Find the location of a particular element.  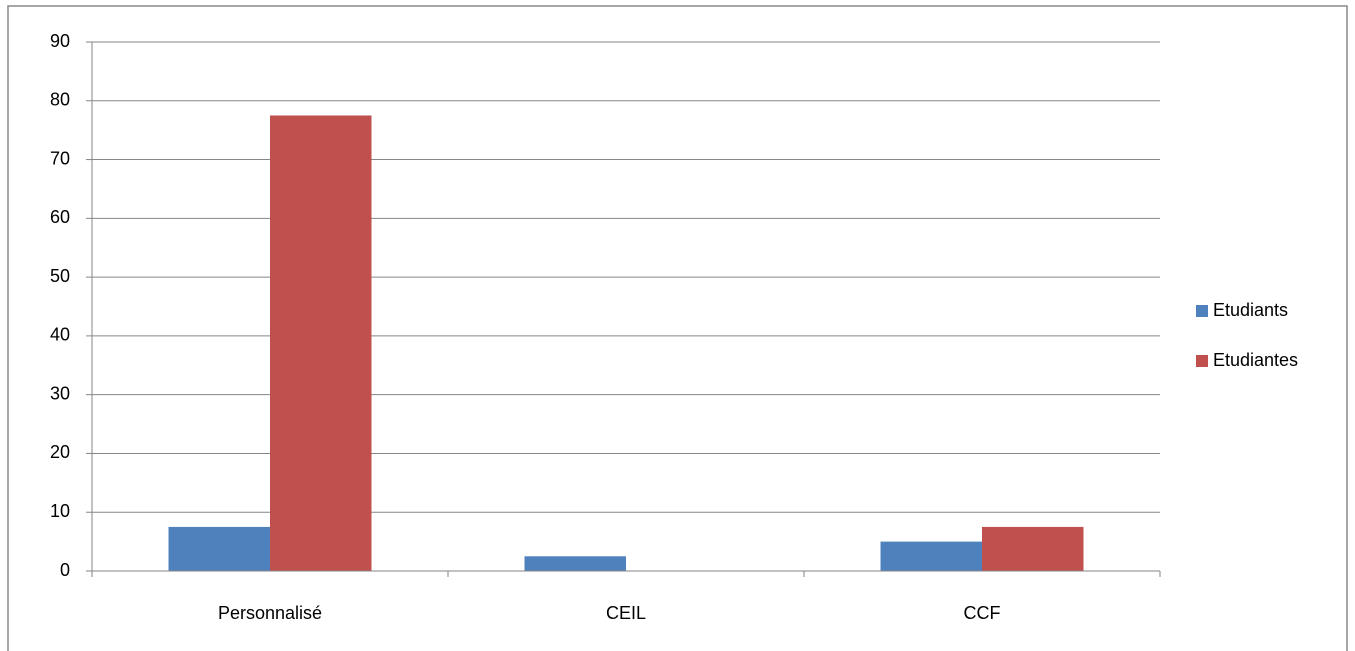

y-tick-label: 70 is located at coordinates (60, 158).